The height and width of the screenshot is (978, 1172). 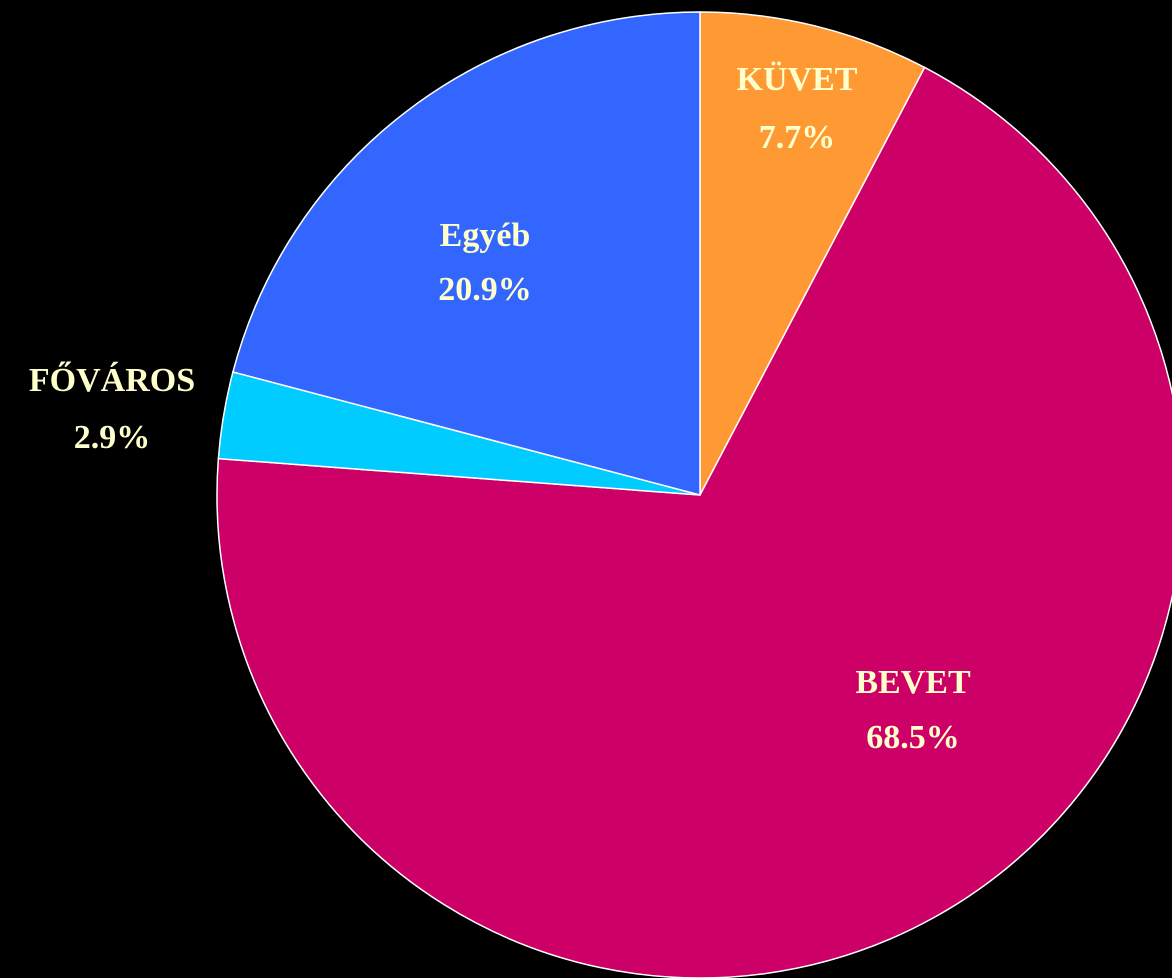 What do you see at coordinates (485, 235) in the screenshot?
I see `slice-label: Egyéb` at bounding box center [485, 235].